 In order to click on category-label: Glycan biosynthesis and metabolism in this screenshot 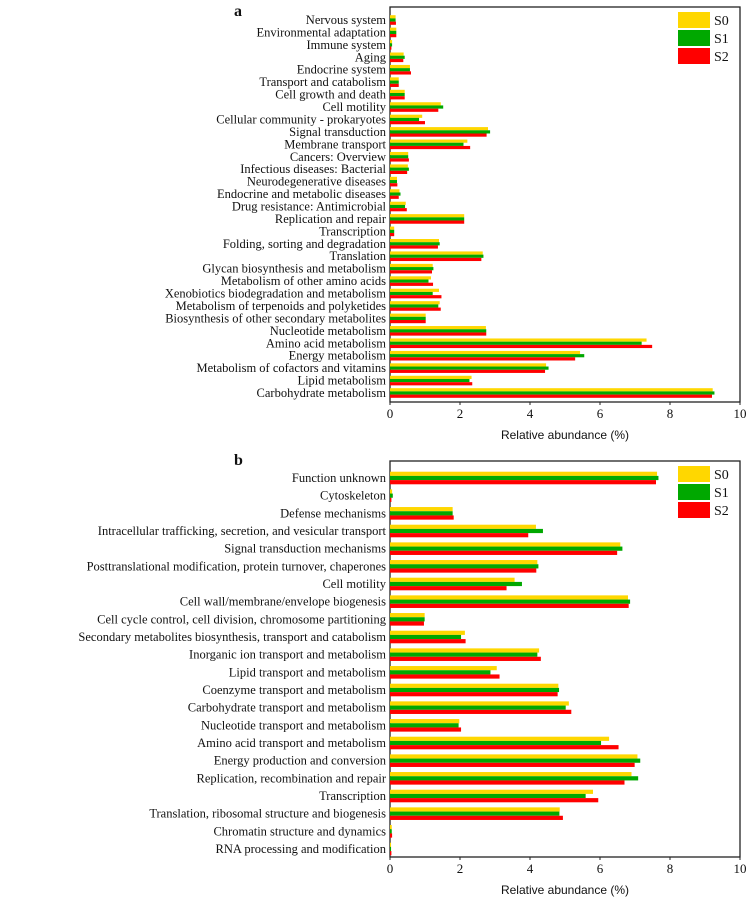, I will do `click(294, 269)`.